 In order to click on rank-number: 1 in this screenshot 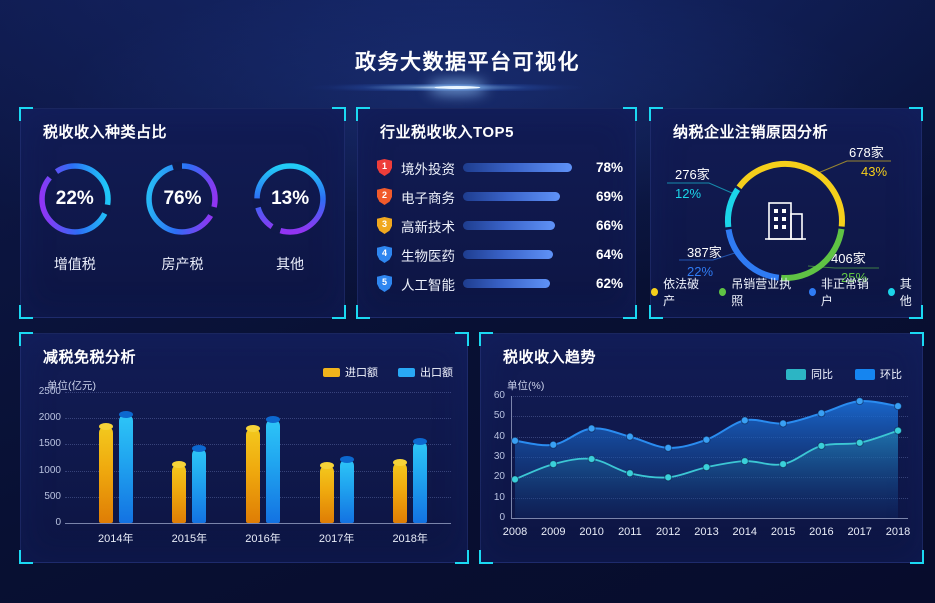, I will do `click(384, 166)`.